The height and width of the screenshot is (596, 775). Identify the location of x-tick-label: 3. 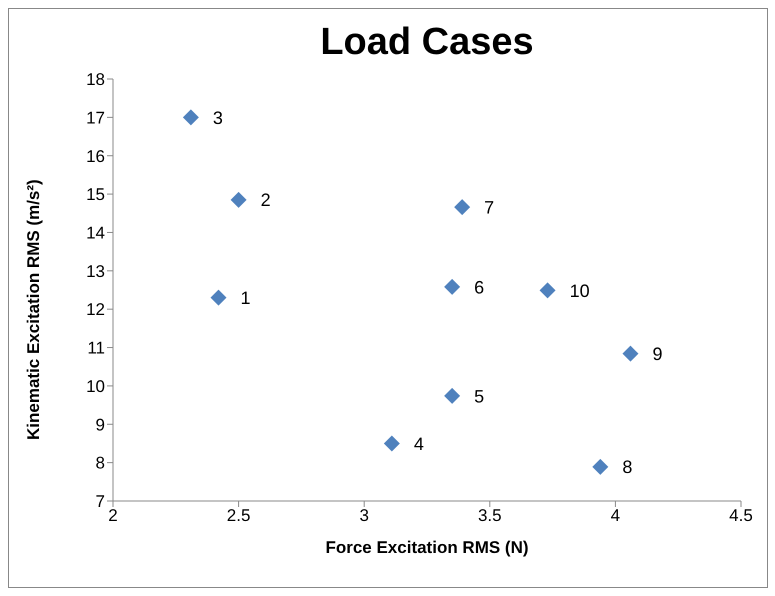
(364, 516).